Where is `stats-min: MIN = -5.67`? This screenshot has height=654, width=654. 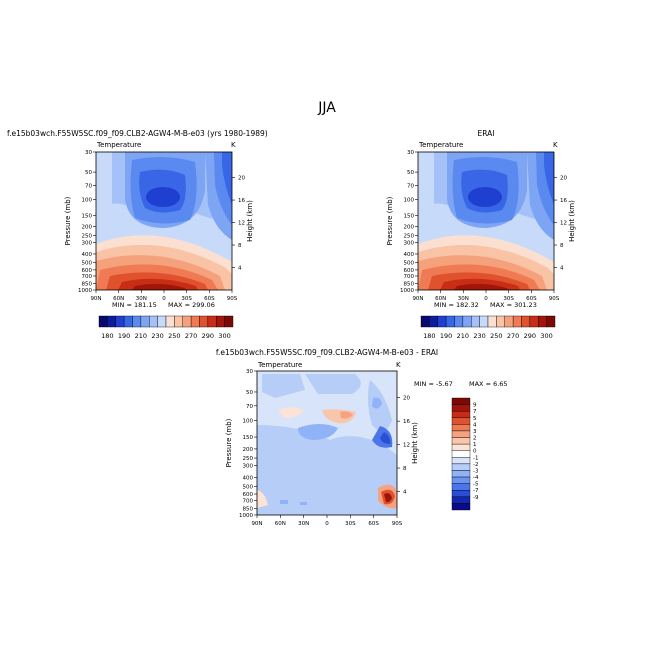
stats-min: MIN = -5.67 is located at coordinates (433, 384).